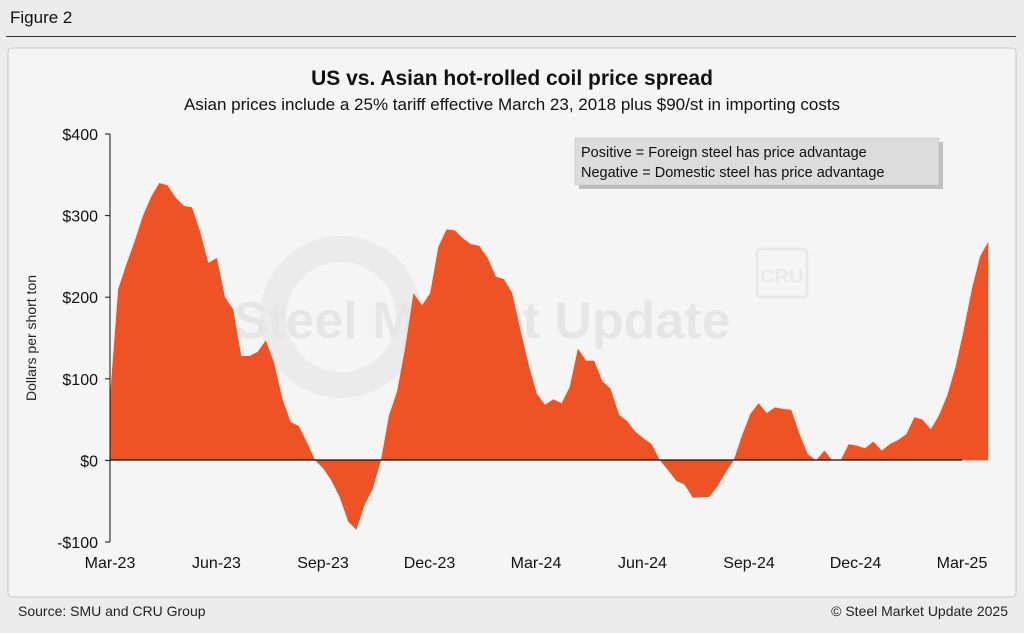 Image resolution: width=1024 pixels, height=633 pixels. Describe the element at coordinates (80, 217) in the screenshot. I see `y-tick-label: $300` at that location.